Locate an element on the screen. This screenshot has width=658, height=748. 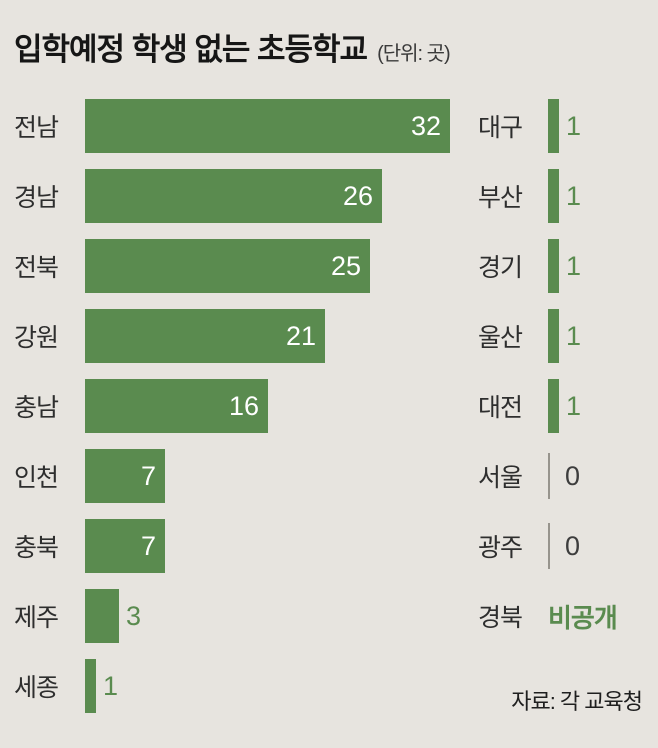
bar-area: 25 is located at coordinates (281, 266).